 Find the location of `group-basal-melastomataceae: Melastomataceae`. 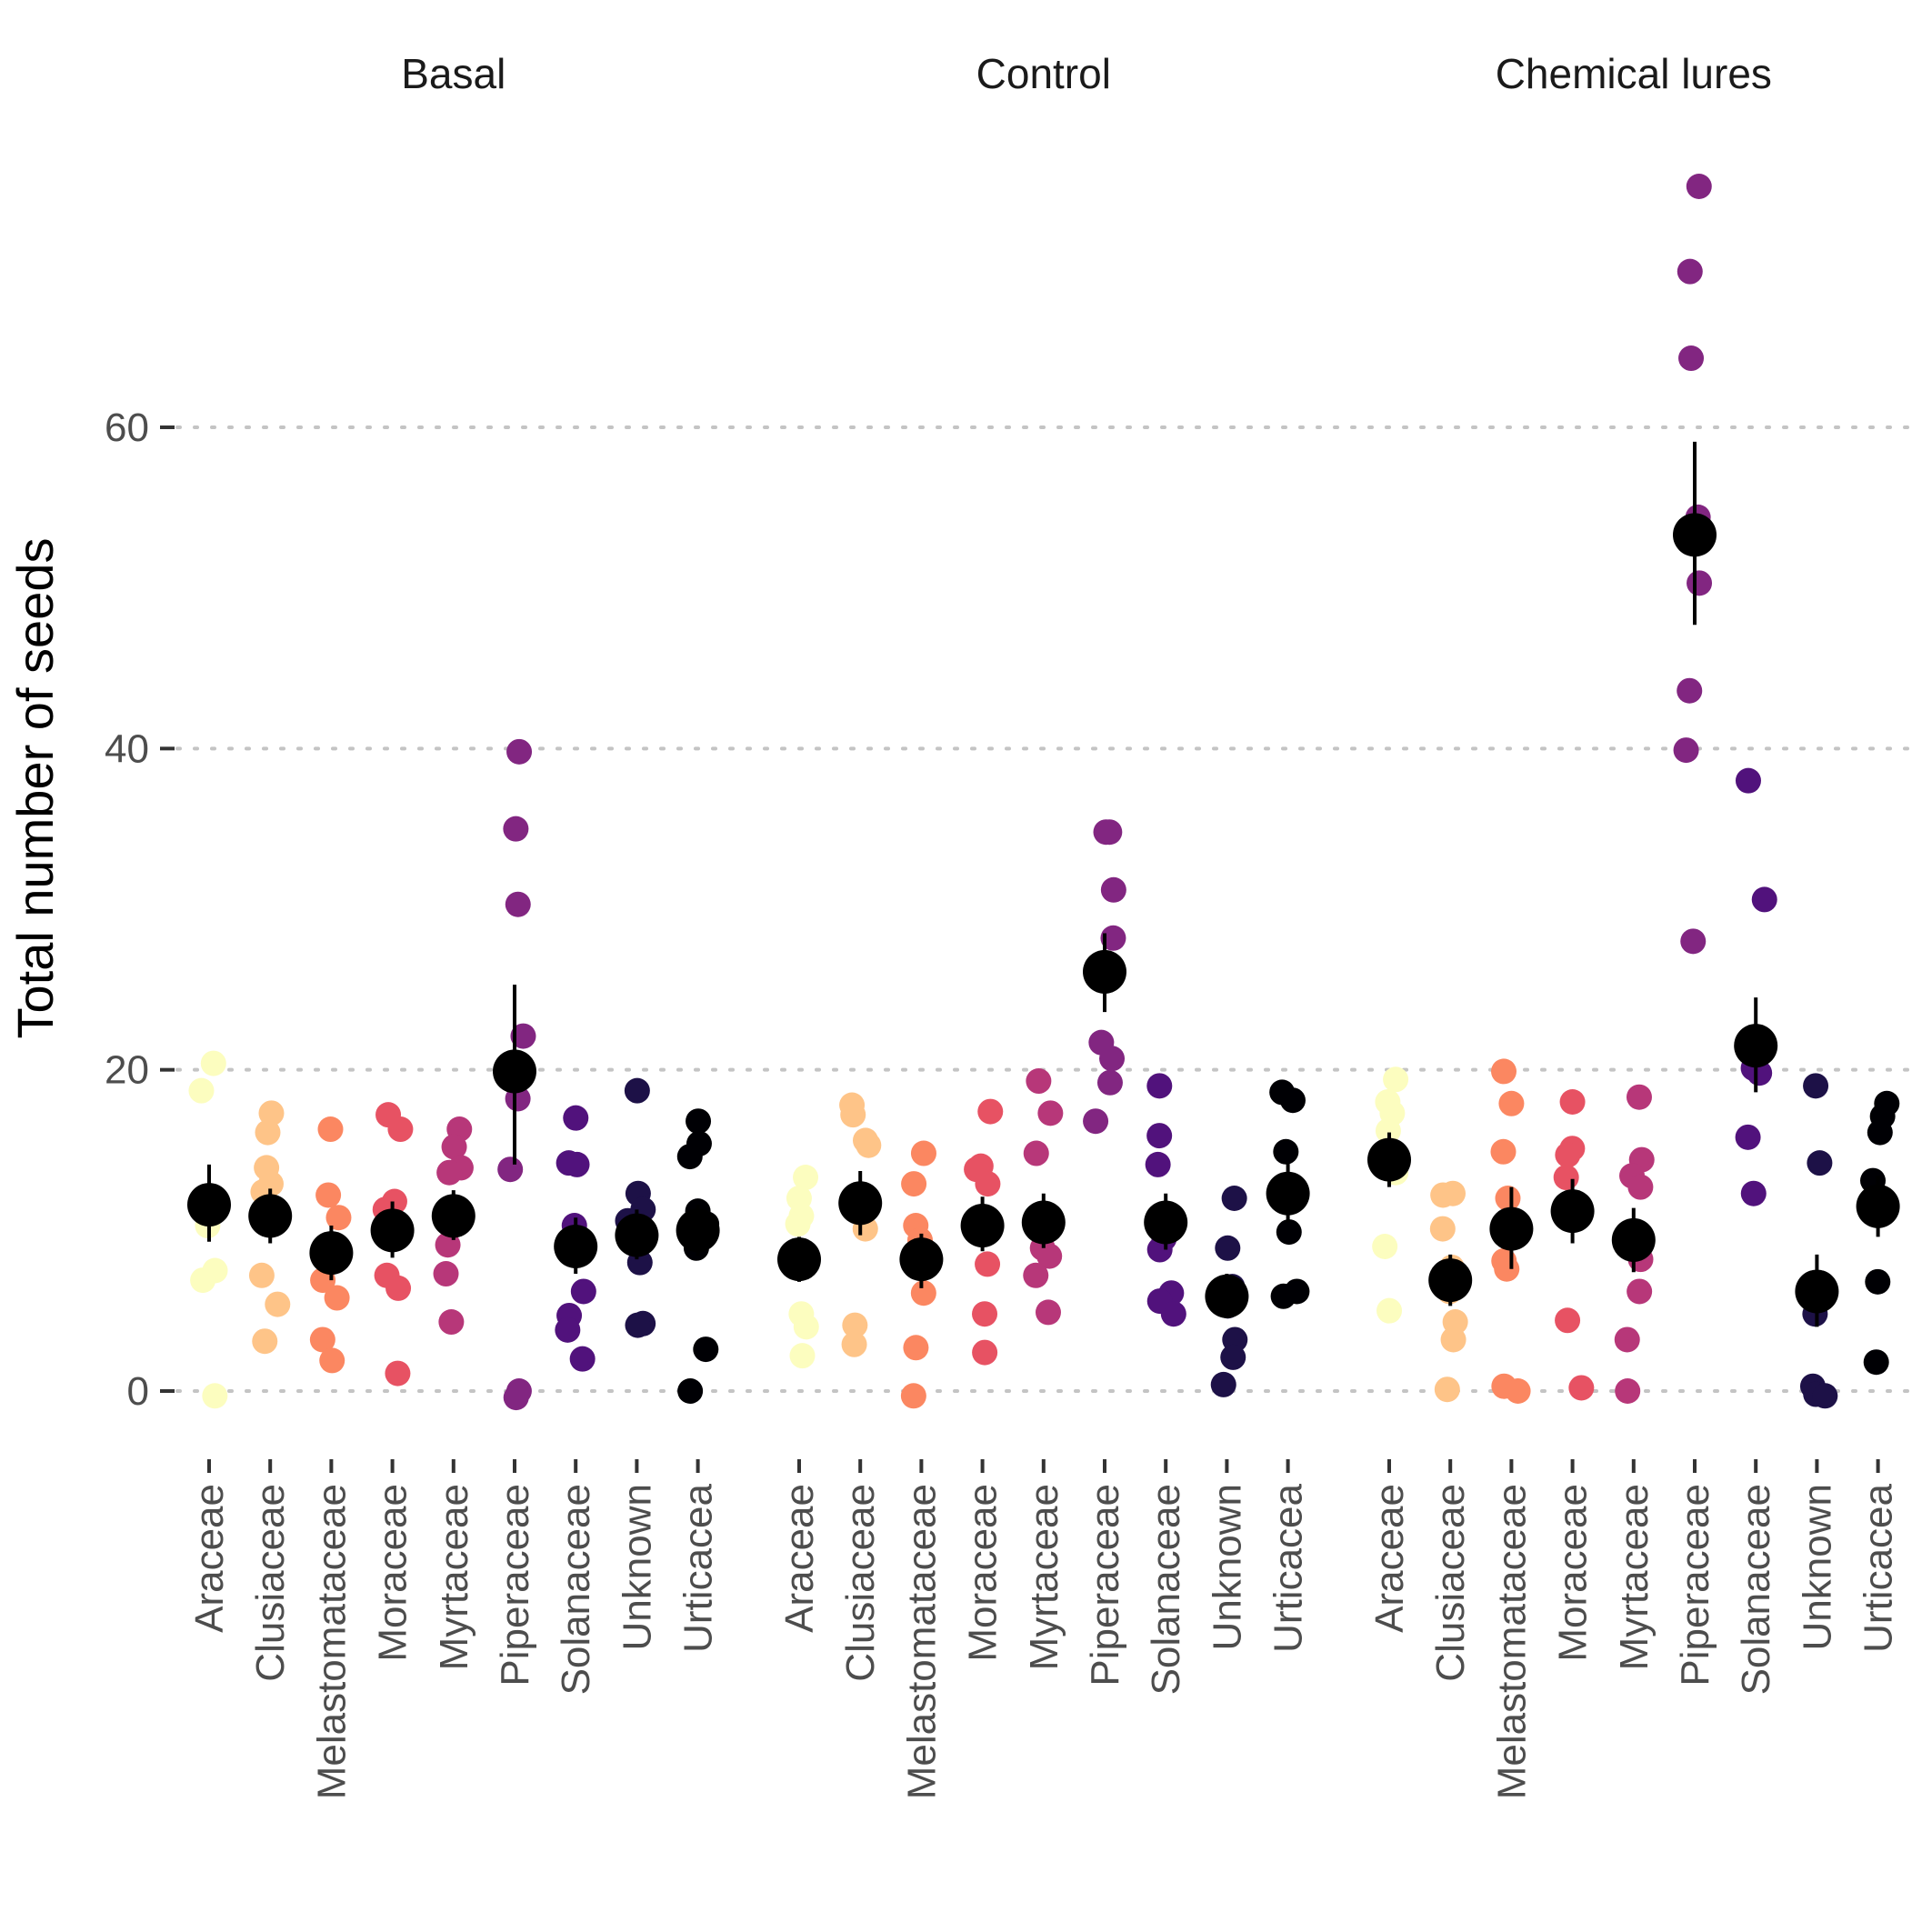

group-basal-melastomataceae: Melastomataceae is located at coordinates (331, 1457).